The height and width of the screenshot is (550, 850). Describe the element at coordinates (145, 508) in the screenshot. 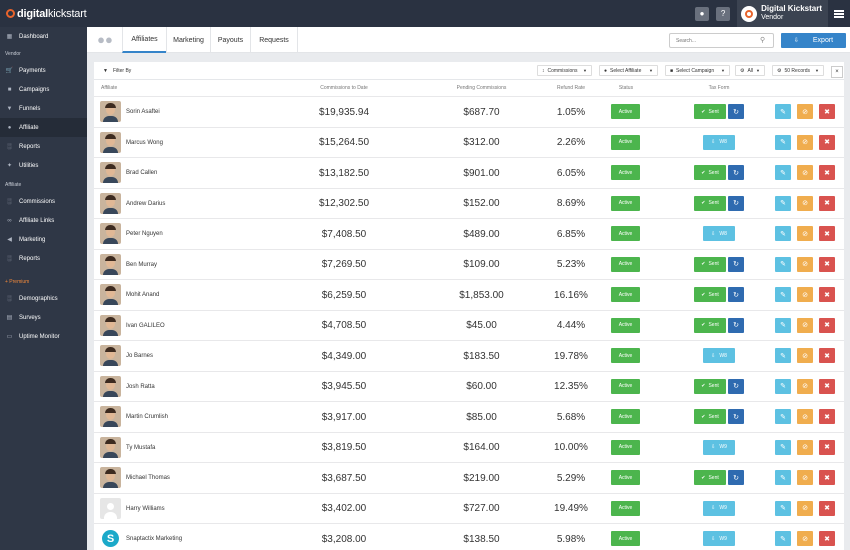

I see `affiliate-name: Harry Williams` at that location.